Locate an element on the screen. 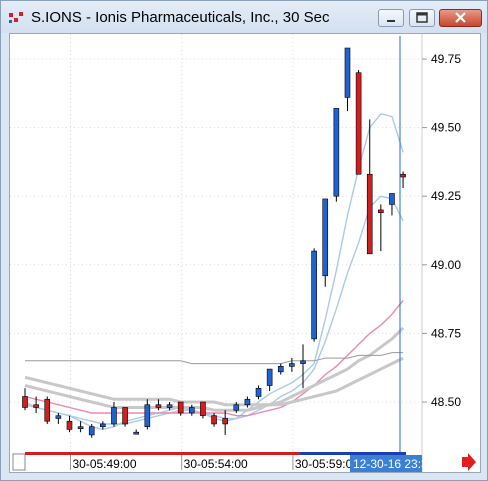 The width and height of the screenshot is (488, 481). time-axis: 30-05:49:00 30-05:54:00 30-05:59:00 is located at coordinates (214, 463).